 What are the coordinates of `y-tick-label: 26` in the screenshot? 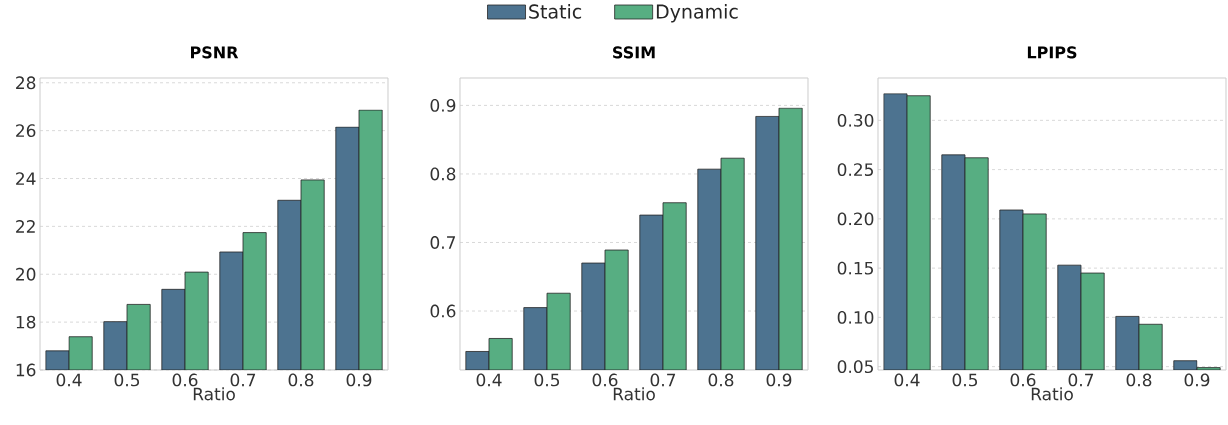 It's located at (26, 131).